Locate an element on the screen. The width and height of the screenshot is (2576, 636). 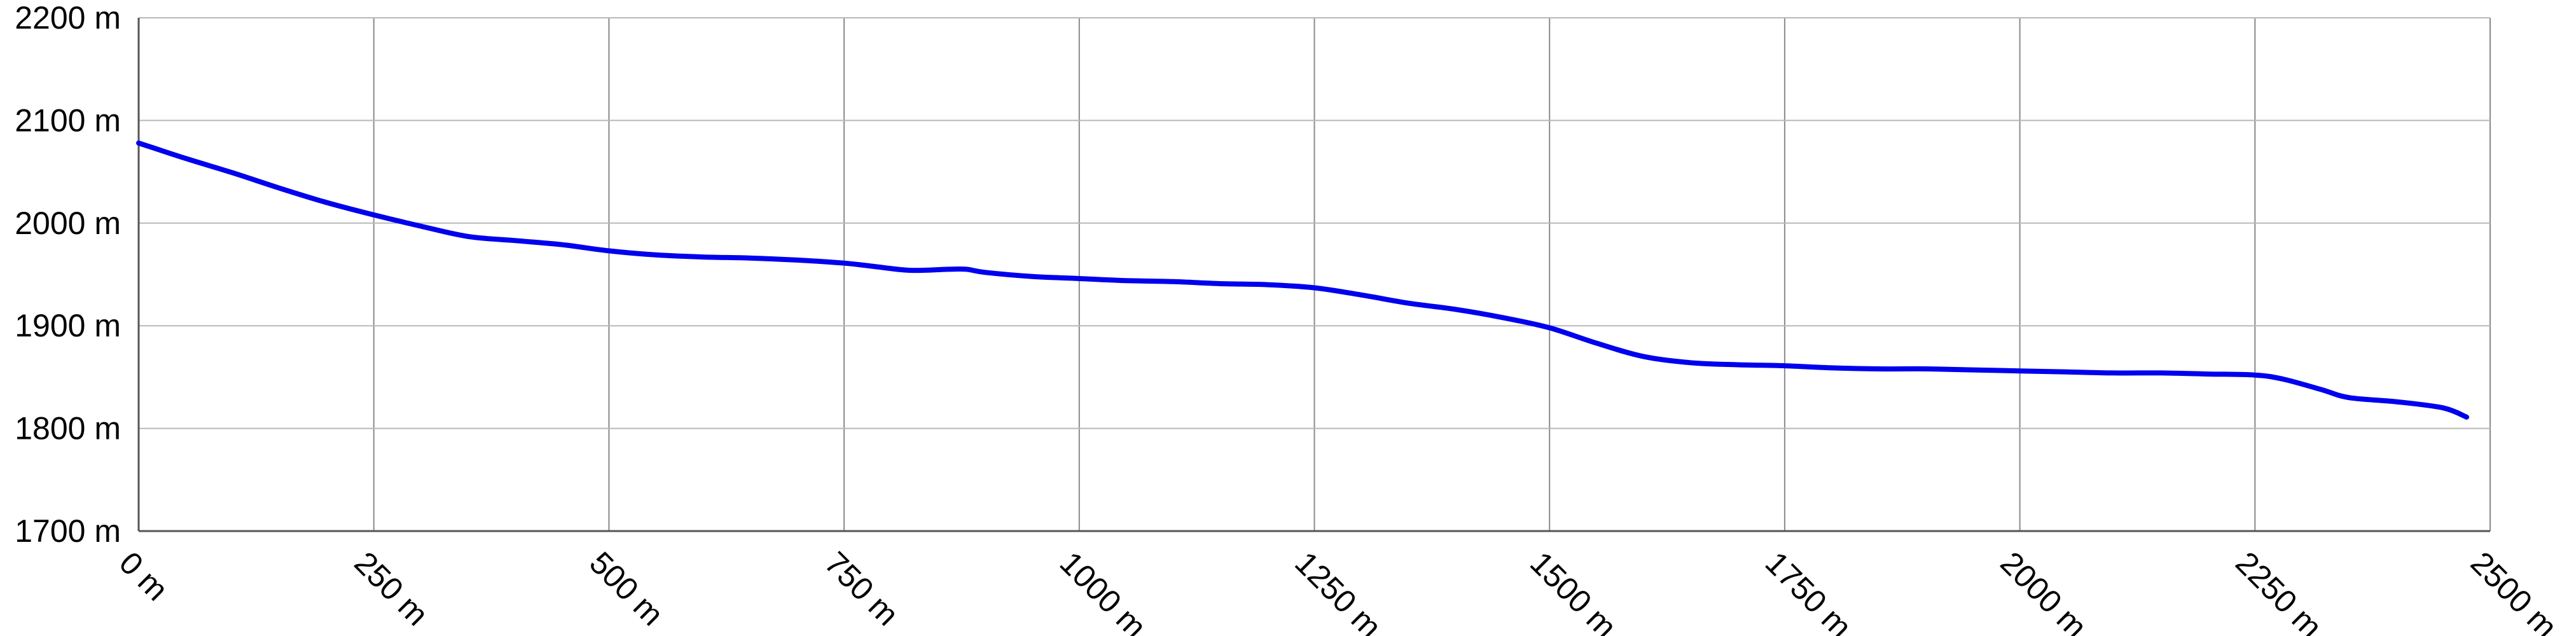
y-tick-label-1700: 1700 m is located at coordinates (68, 531).